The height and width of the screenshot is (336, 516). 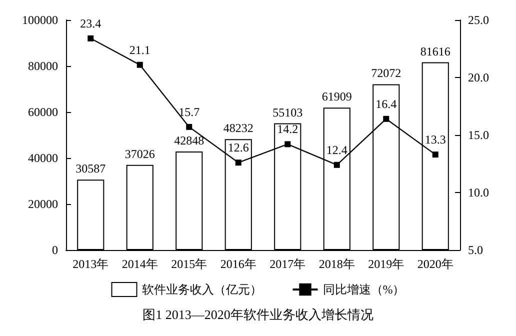 I want to click on data-label: 61909, so click(x=337, y=97).